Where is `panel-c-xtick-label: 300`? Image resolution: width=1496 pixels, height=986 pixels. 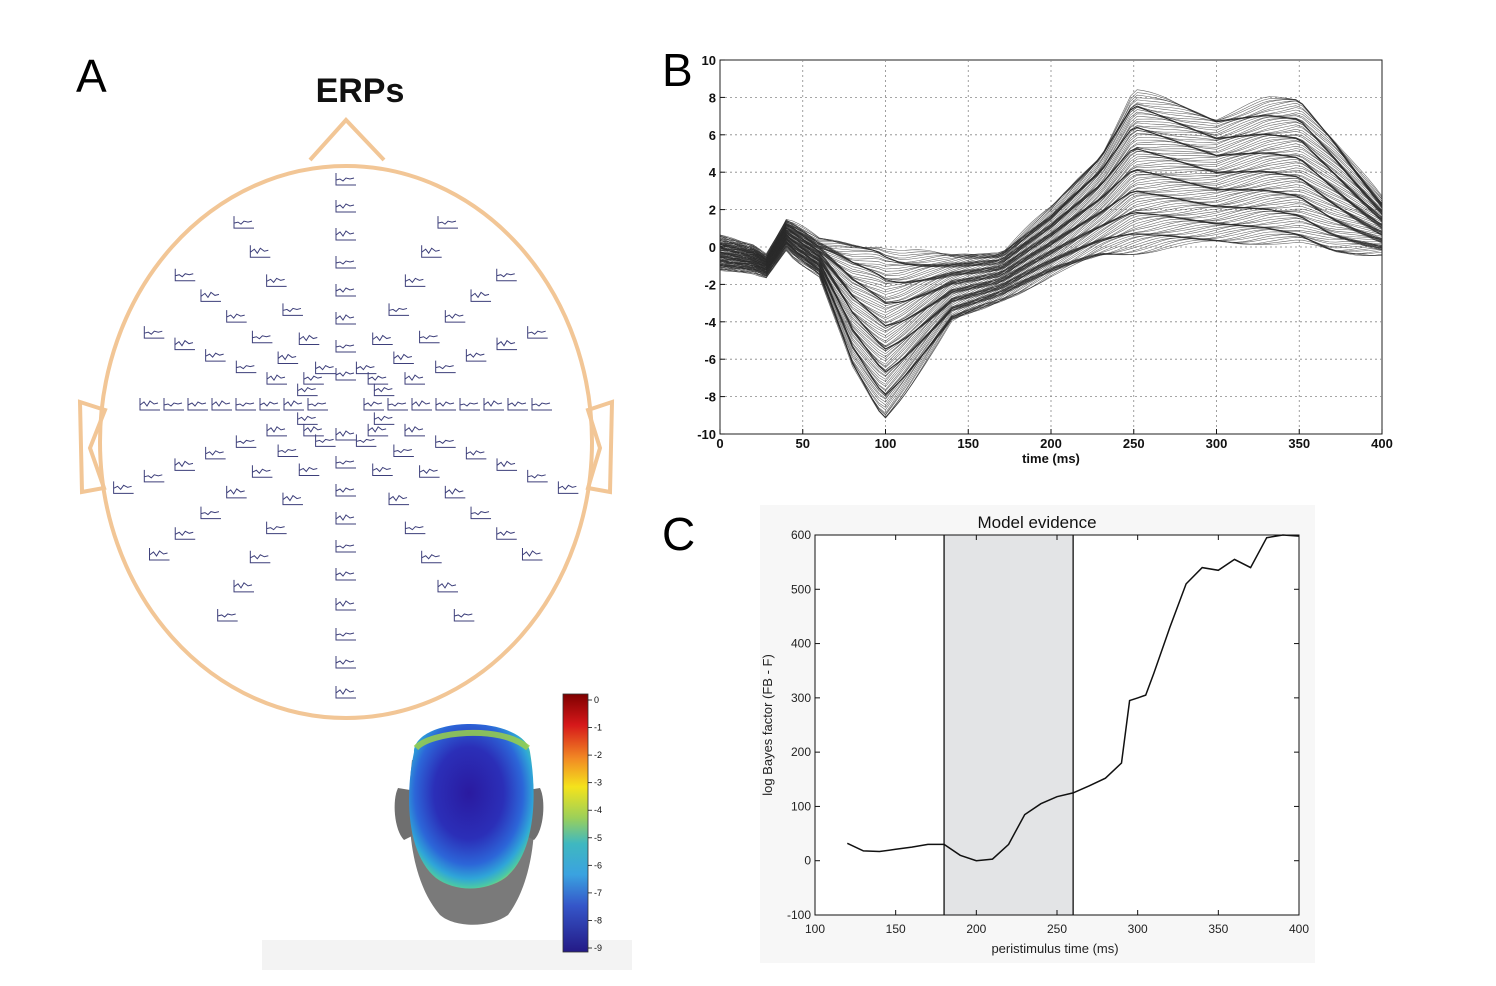
panel-c-xtick-label: 300 is located at coordinates (1138, 929).